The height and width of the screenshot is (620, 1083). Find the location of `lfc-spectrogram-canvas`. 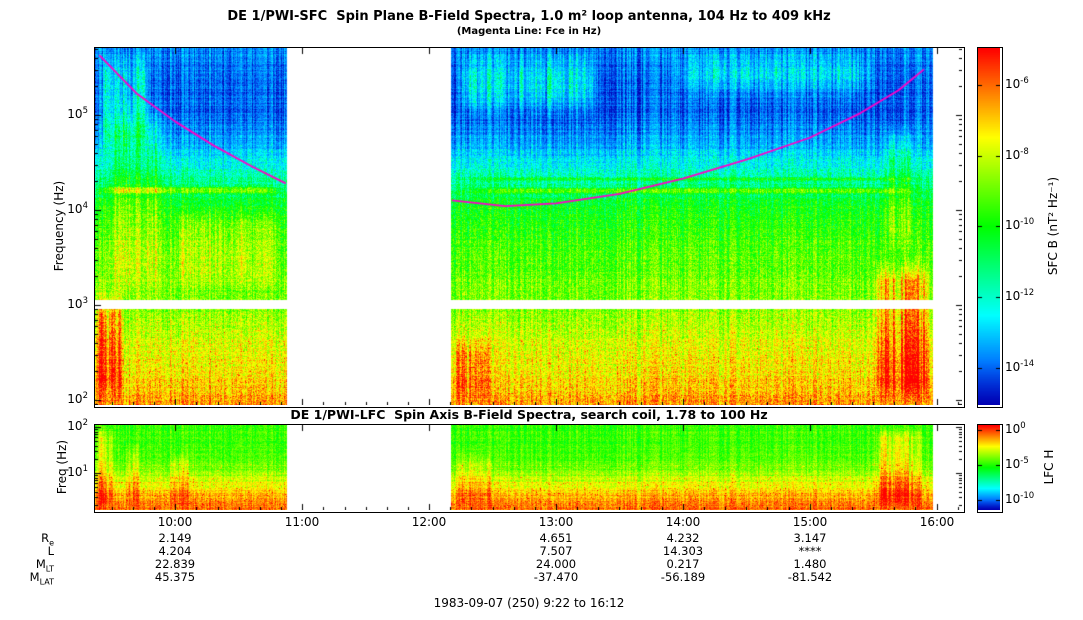

lfc-spectrogram-canvas is located at coordinates (528, 467).